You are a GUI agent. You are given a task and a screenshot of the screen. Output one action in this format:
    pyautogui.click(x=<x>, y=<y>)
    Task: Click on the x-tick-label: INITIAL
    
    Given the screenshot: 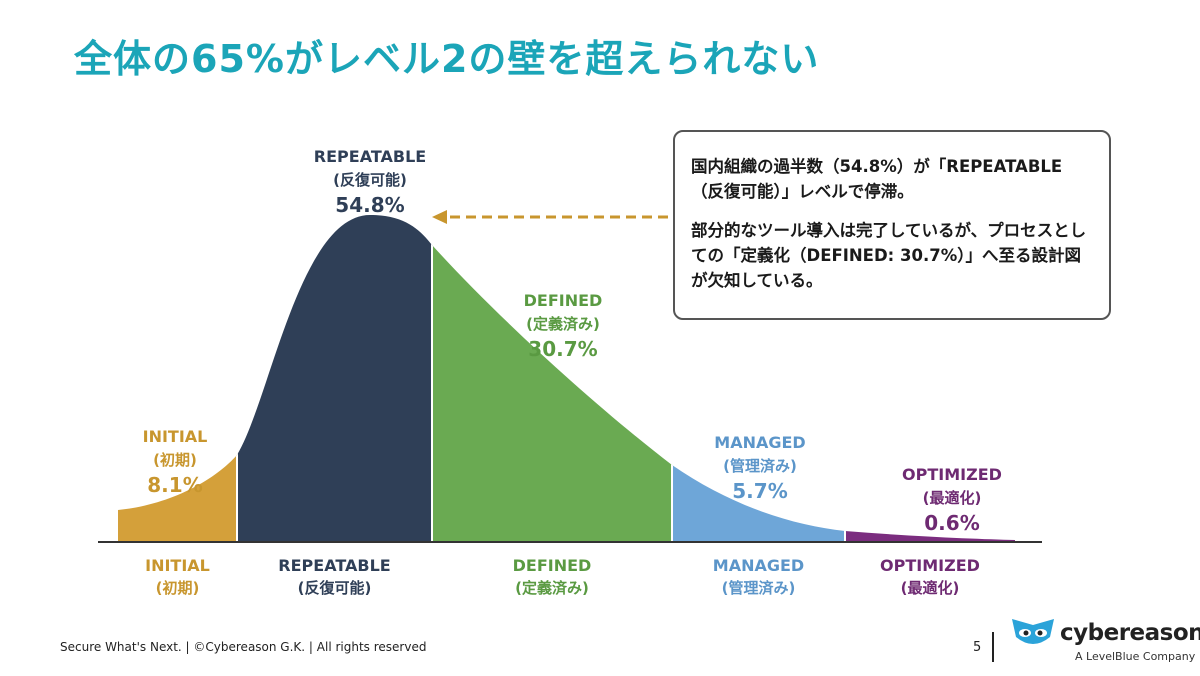 What is the action you would take?
    pyautogui.click(x=177, y=565)
    